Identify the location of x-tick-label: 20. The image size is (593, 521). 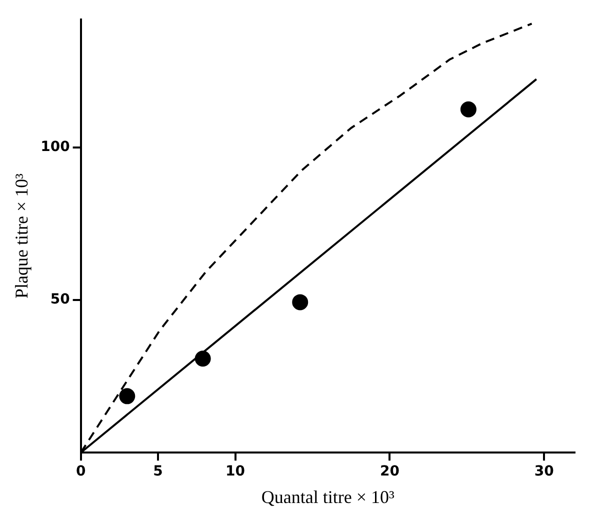
(390, 472).